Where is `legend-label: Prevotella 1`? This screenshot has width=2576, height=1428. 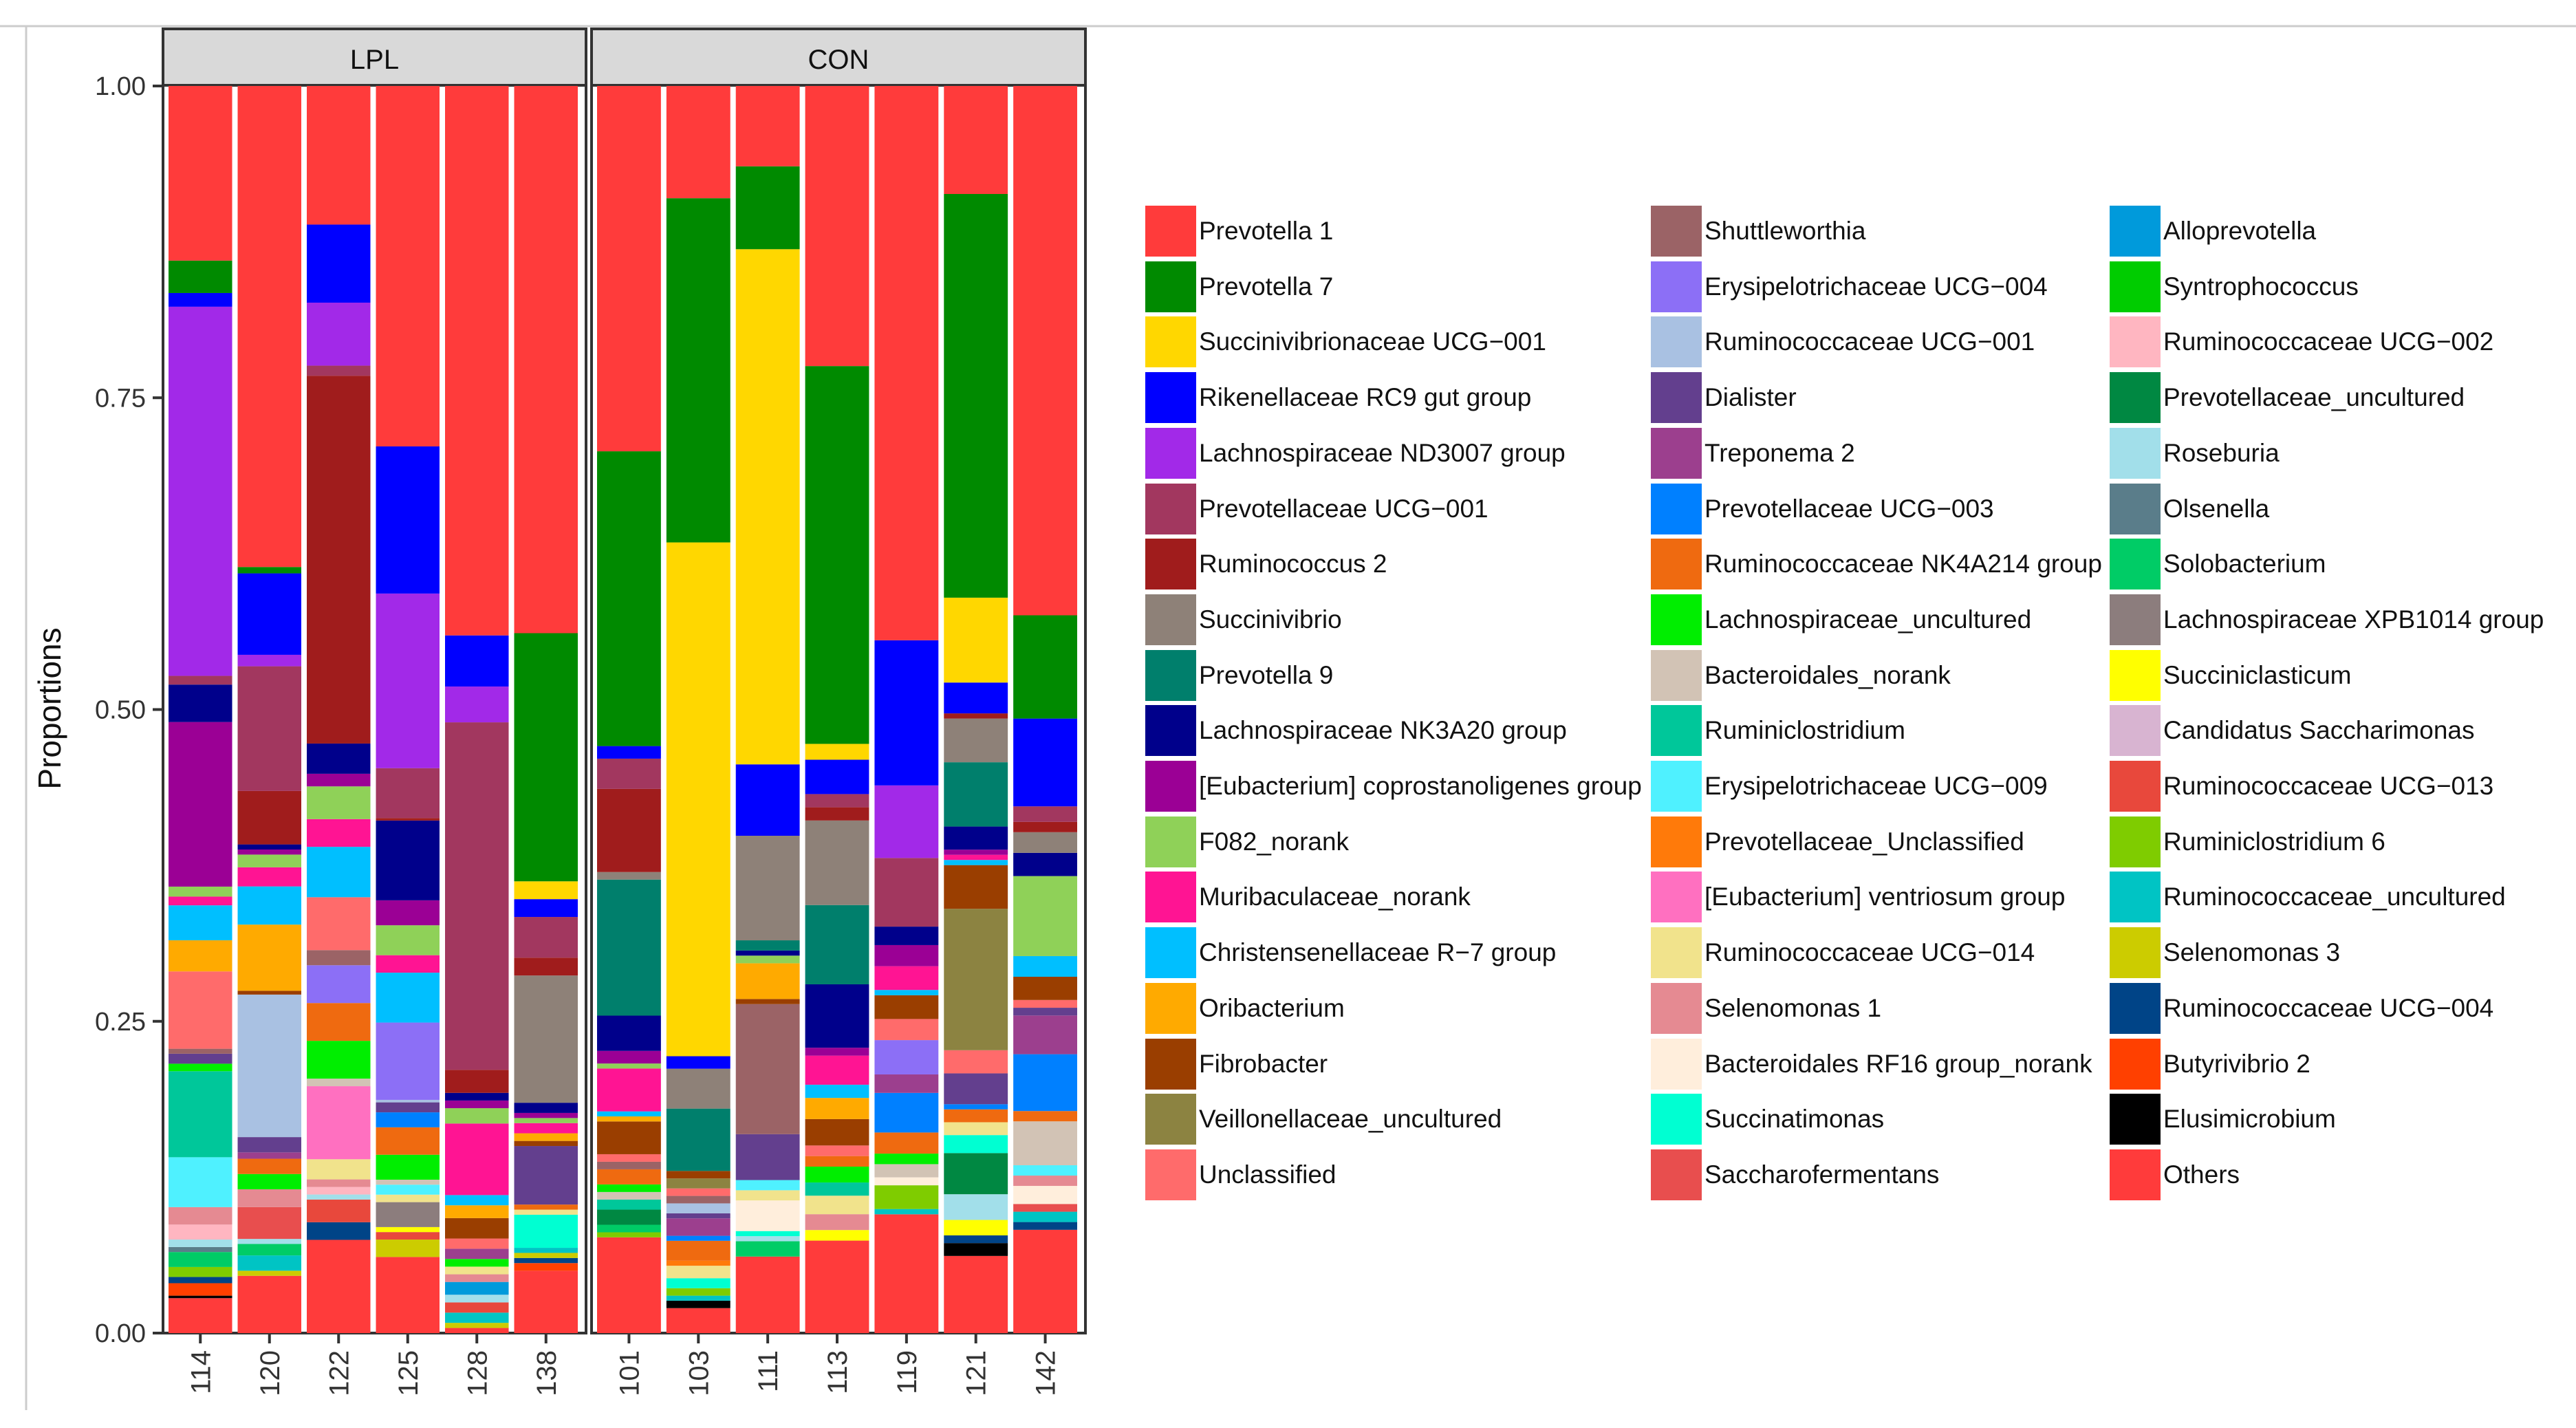 legend-label: Prevotella 1 is located at coordinates (1266, 231).